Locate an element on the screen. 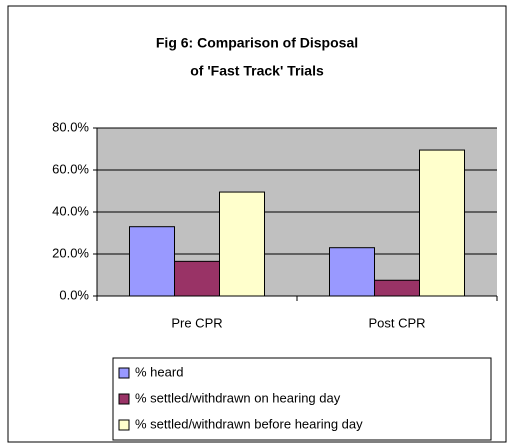 The height and width of the screenshot is (446, 515). x-tick-label: Post CPR is located at coordinates (396, 322).